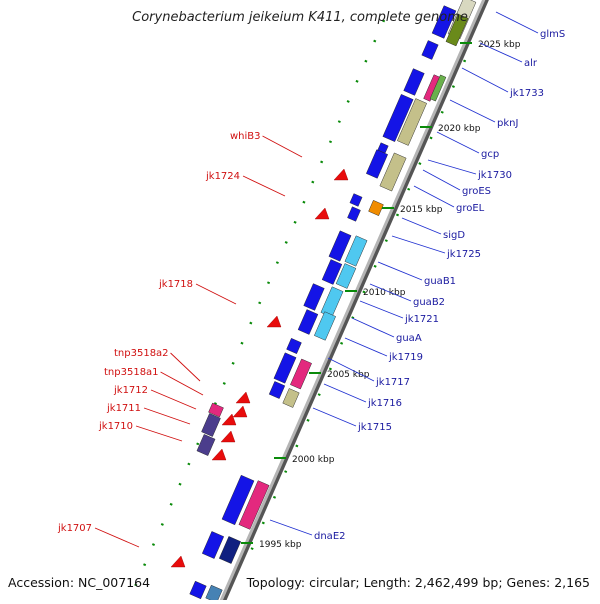  I want to click on forward-gene-label: jk1719, so click(405, 357).